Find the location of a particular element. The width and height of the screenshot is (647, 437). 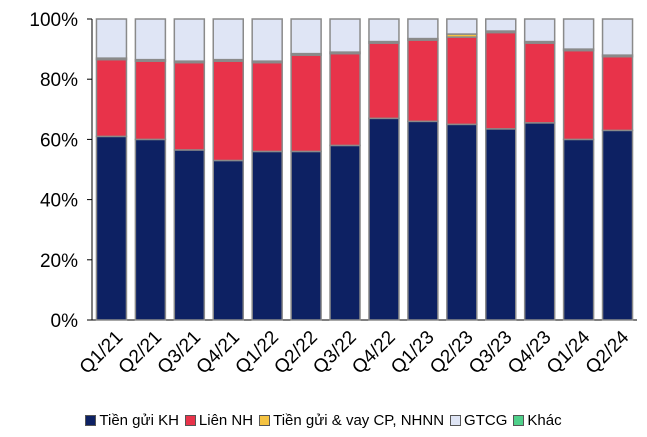

y-tick-label: 40% is located at coordinates (59, 201).